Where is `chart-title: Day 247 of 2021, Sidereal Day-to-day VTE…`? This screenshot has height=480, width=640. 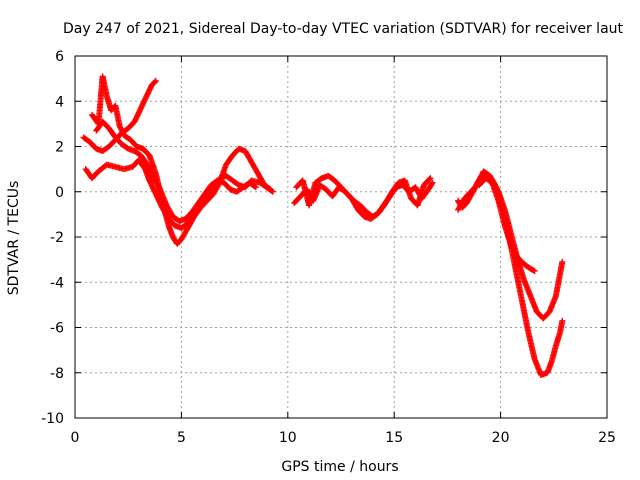
chart-title: Day 247 of 2021, Sidereal Day-to-day VTE… is located at coordinates (343, 29).